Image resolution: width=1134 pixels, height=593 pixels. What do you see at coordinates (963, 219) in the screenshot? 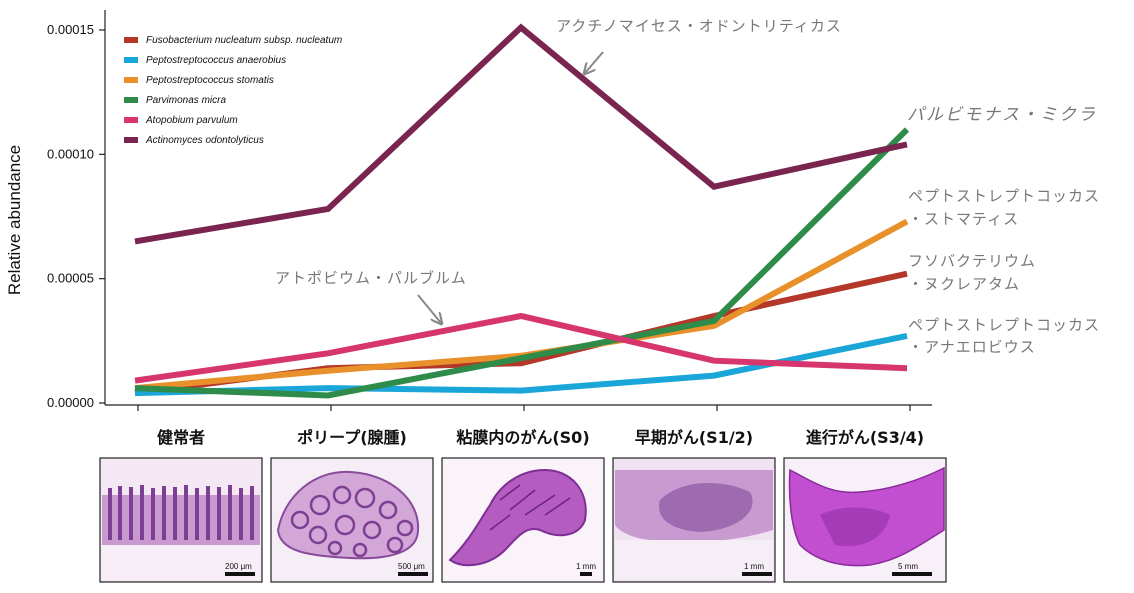
I see `annotation-stomatis-line2: ・ストマティス` at bounding box center [963, 219].